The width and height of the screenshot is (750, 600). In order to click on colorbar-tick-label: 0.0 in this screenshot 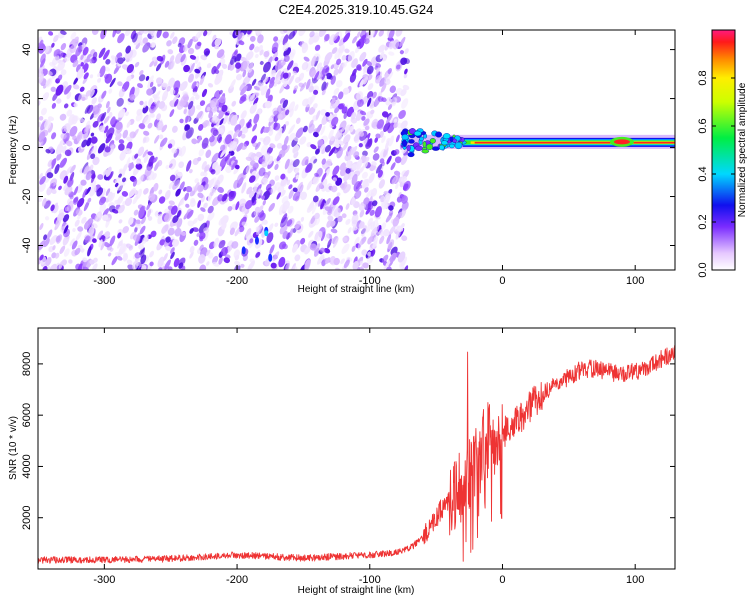, I will do `click(703, 269)`.